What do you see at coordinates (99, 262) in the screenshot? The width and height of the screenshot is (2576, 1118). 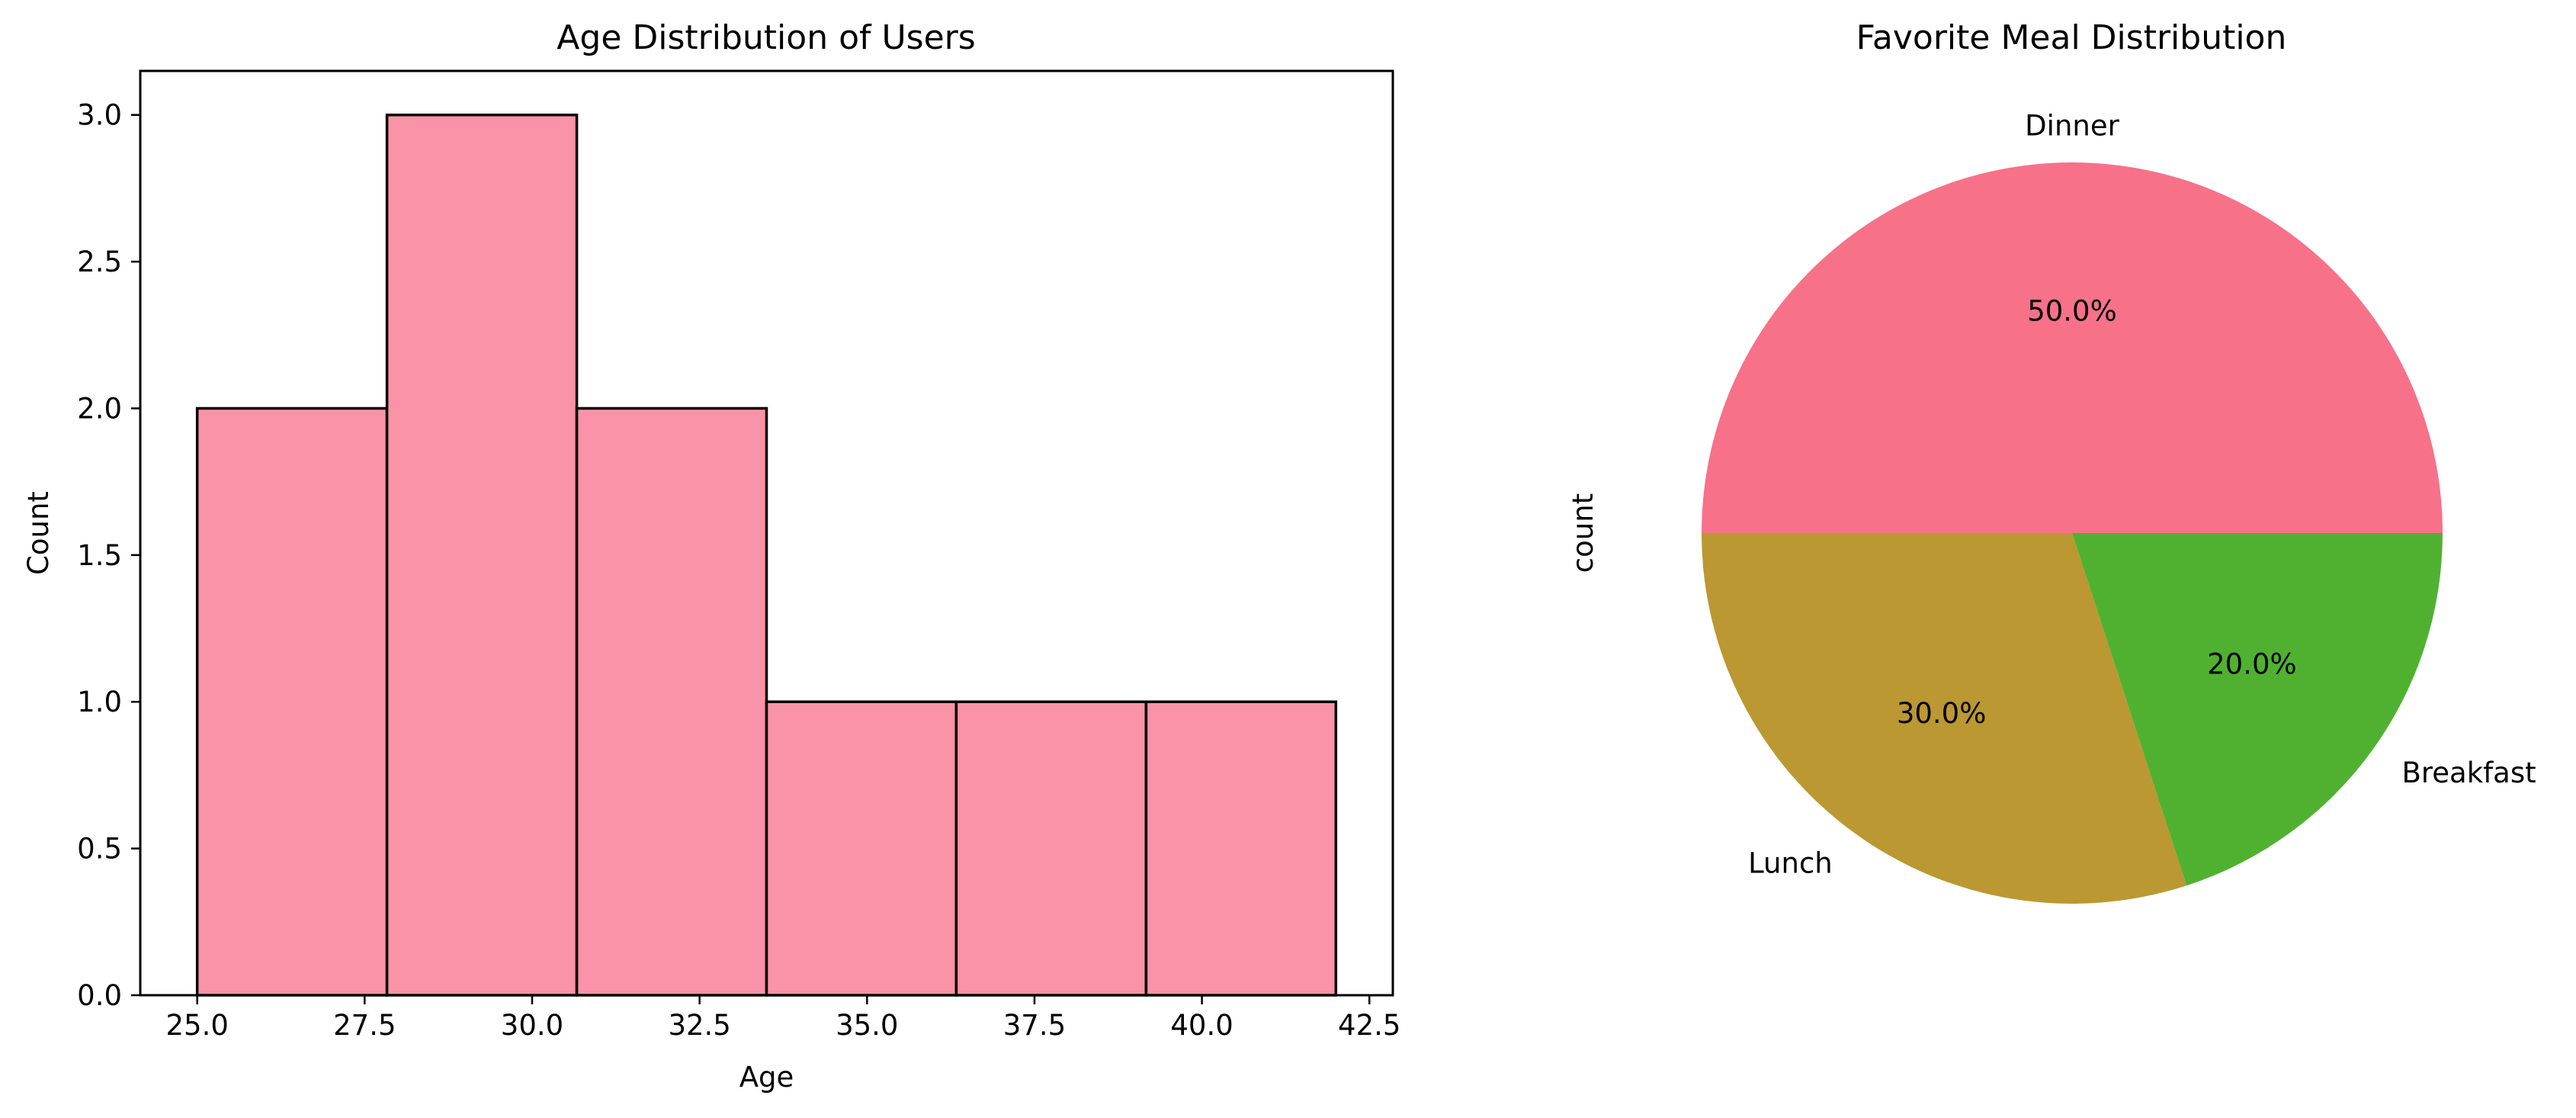 I see `y-tick-label: 2.5` at bounding box center [99, 262].